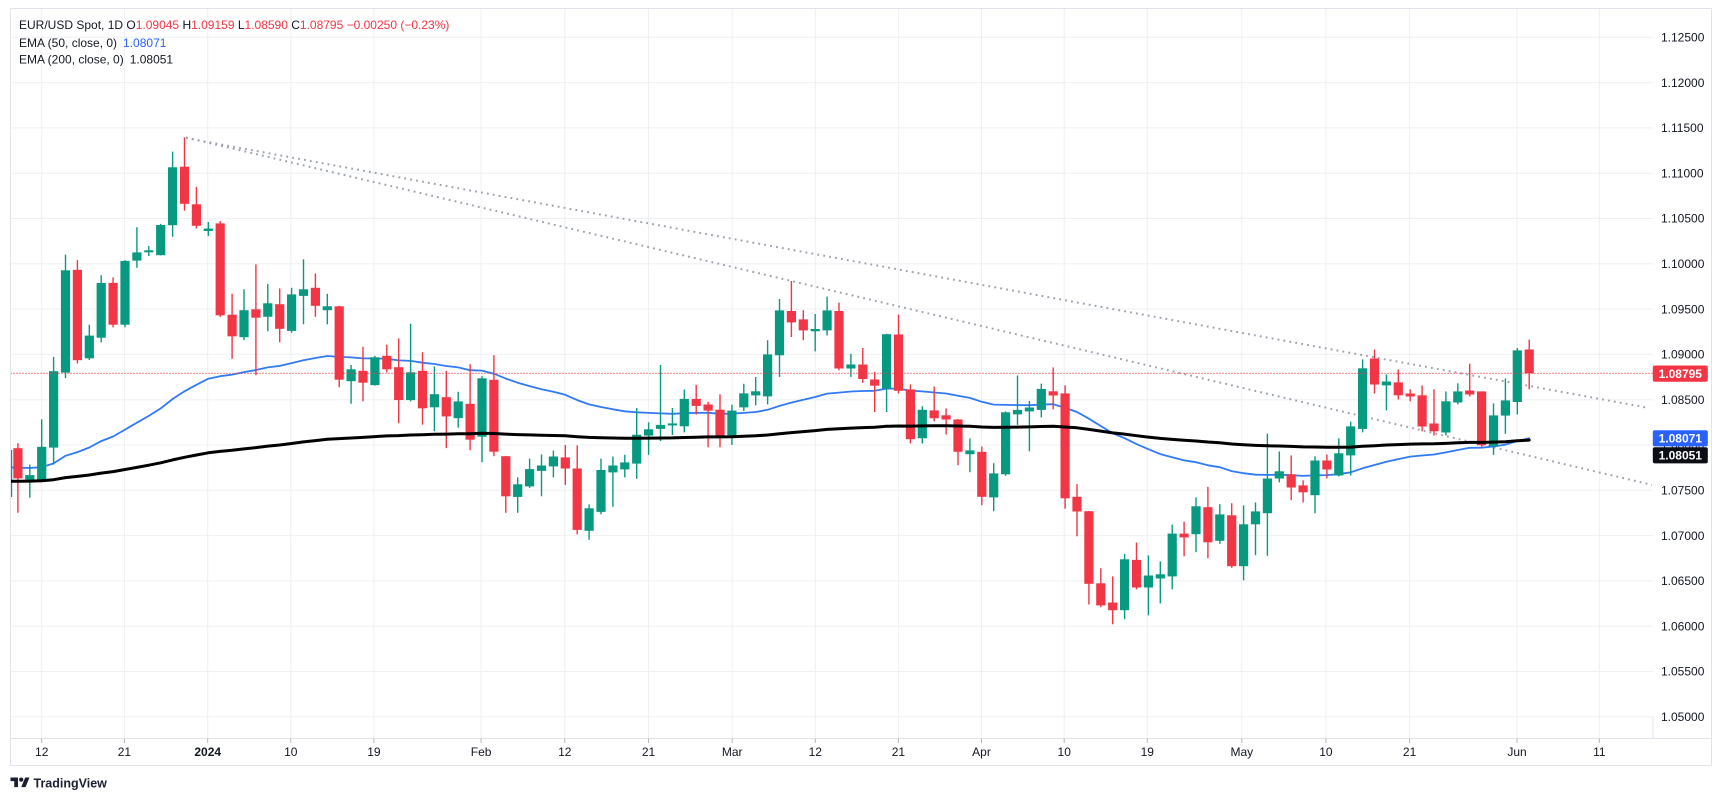 Image resolution: width=1723 pixels, height=806 pixels. What do you see at coordinates (1683, 491) in the screenshot?
I see `svg-text: 1.07500` at bounding box center [1683, 491].